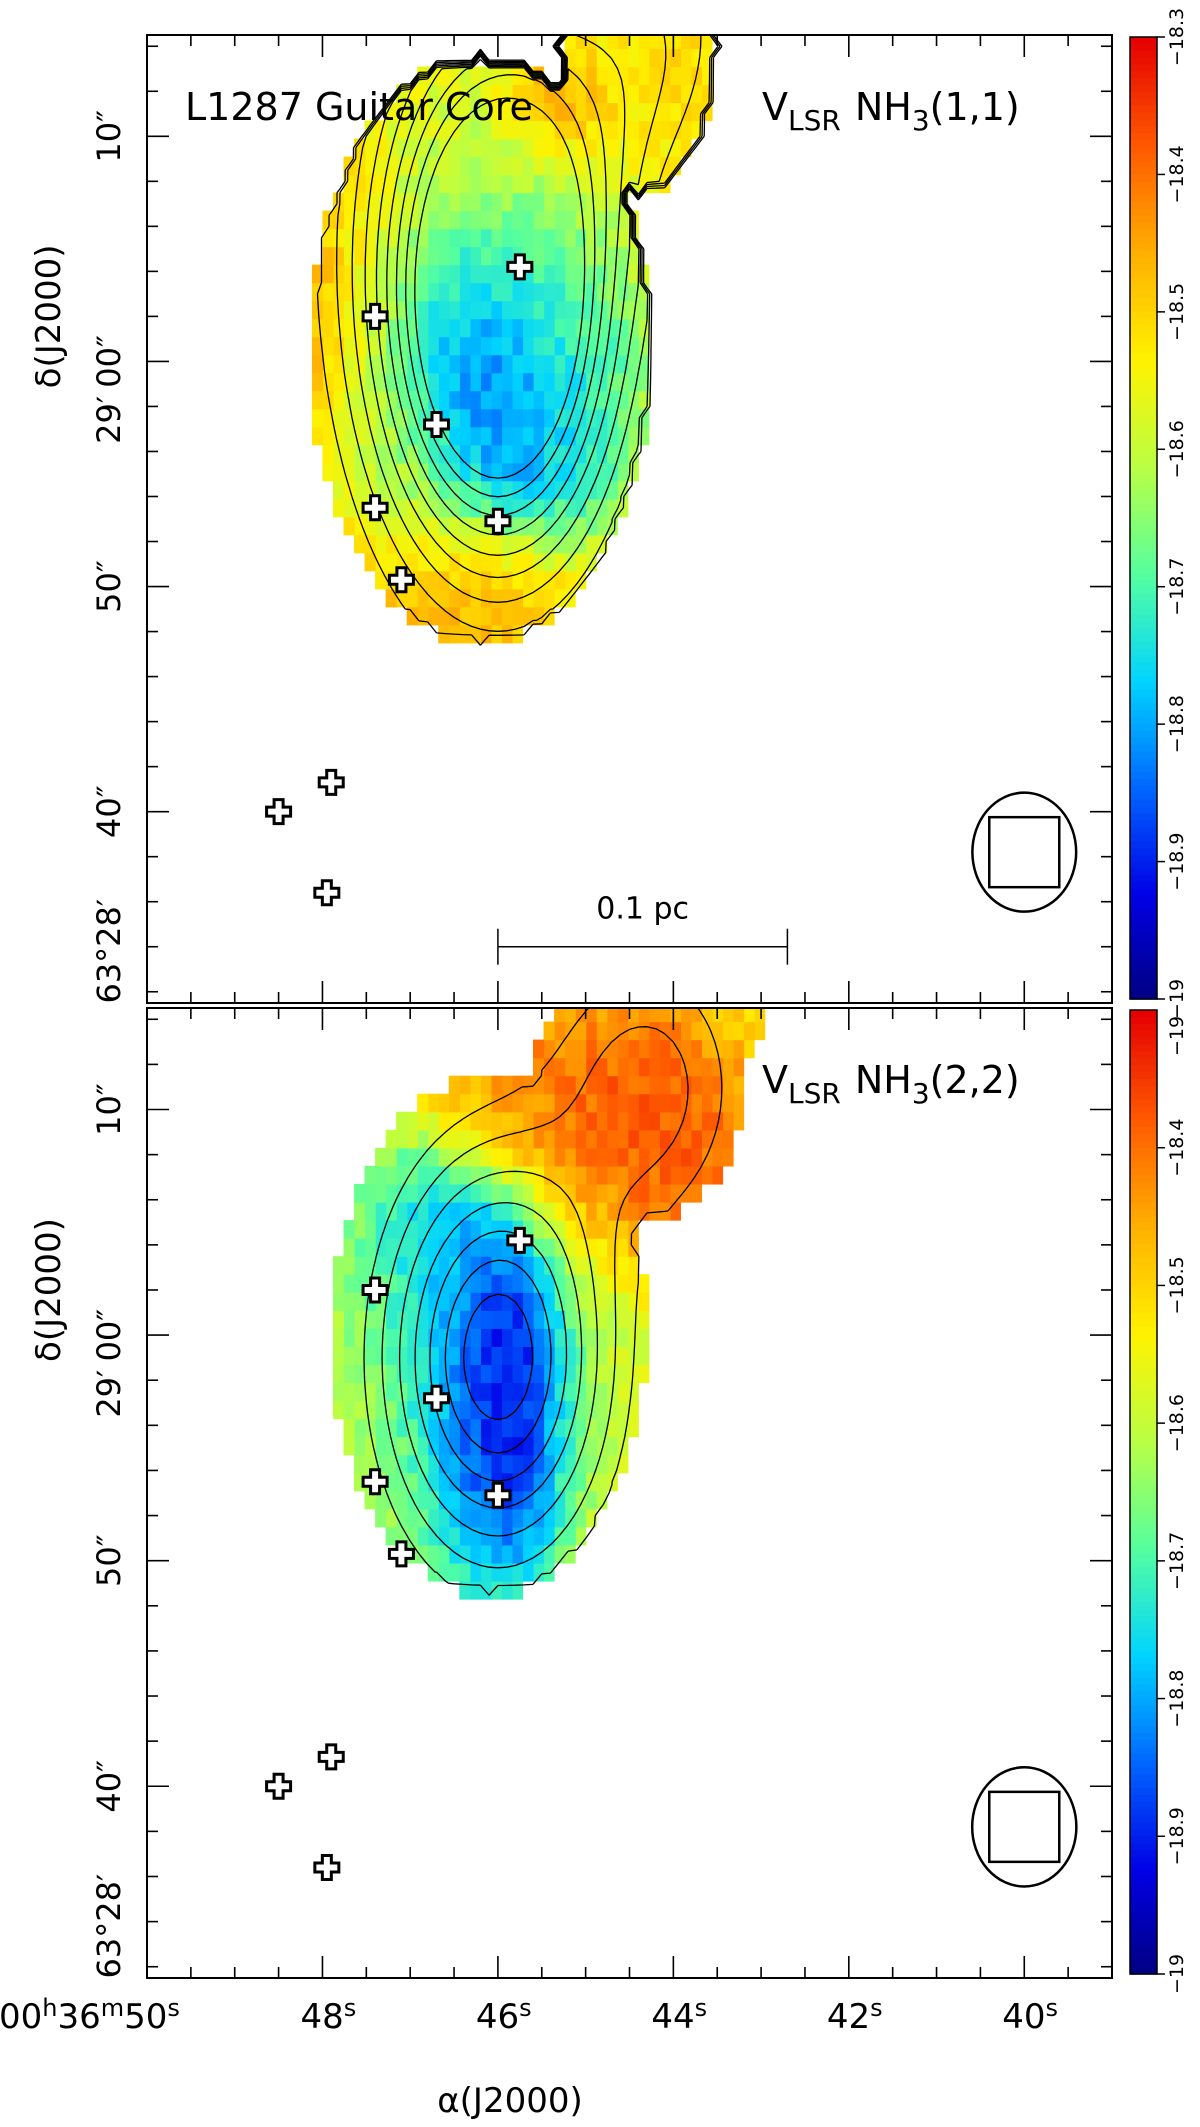 This screenshot has width=1200, height=2127. I want to click on y-tick-label: 40″, so click(109, 1786).